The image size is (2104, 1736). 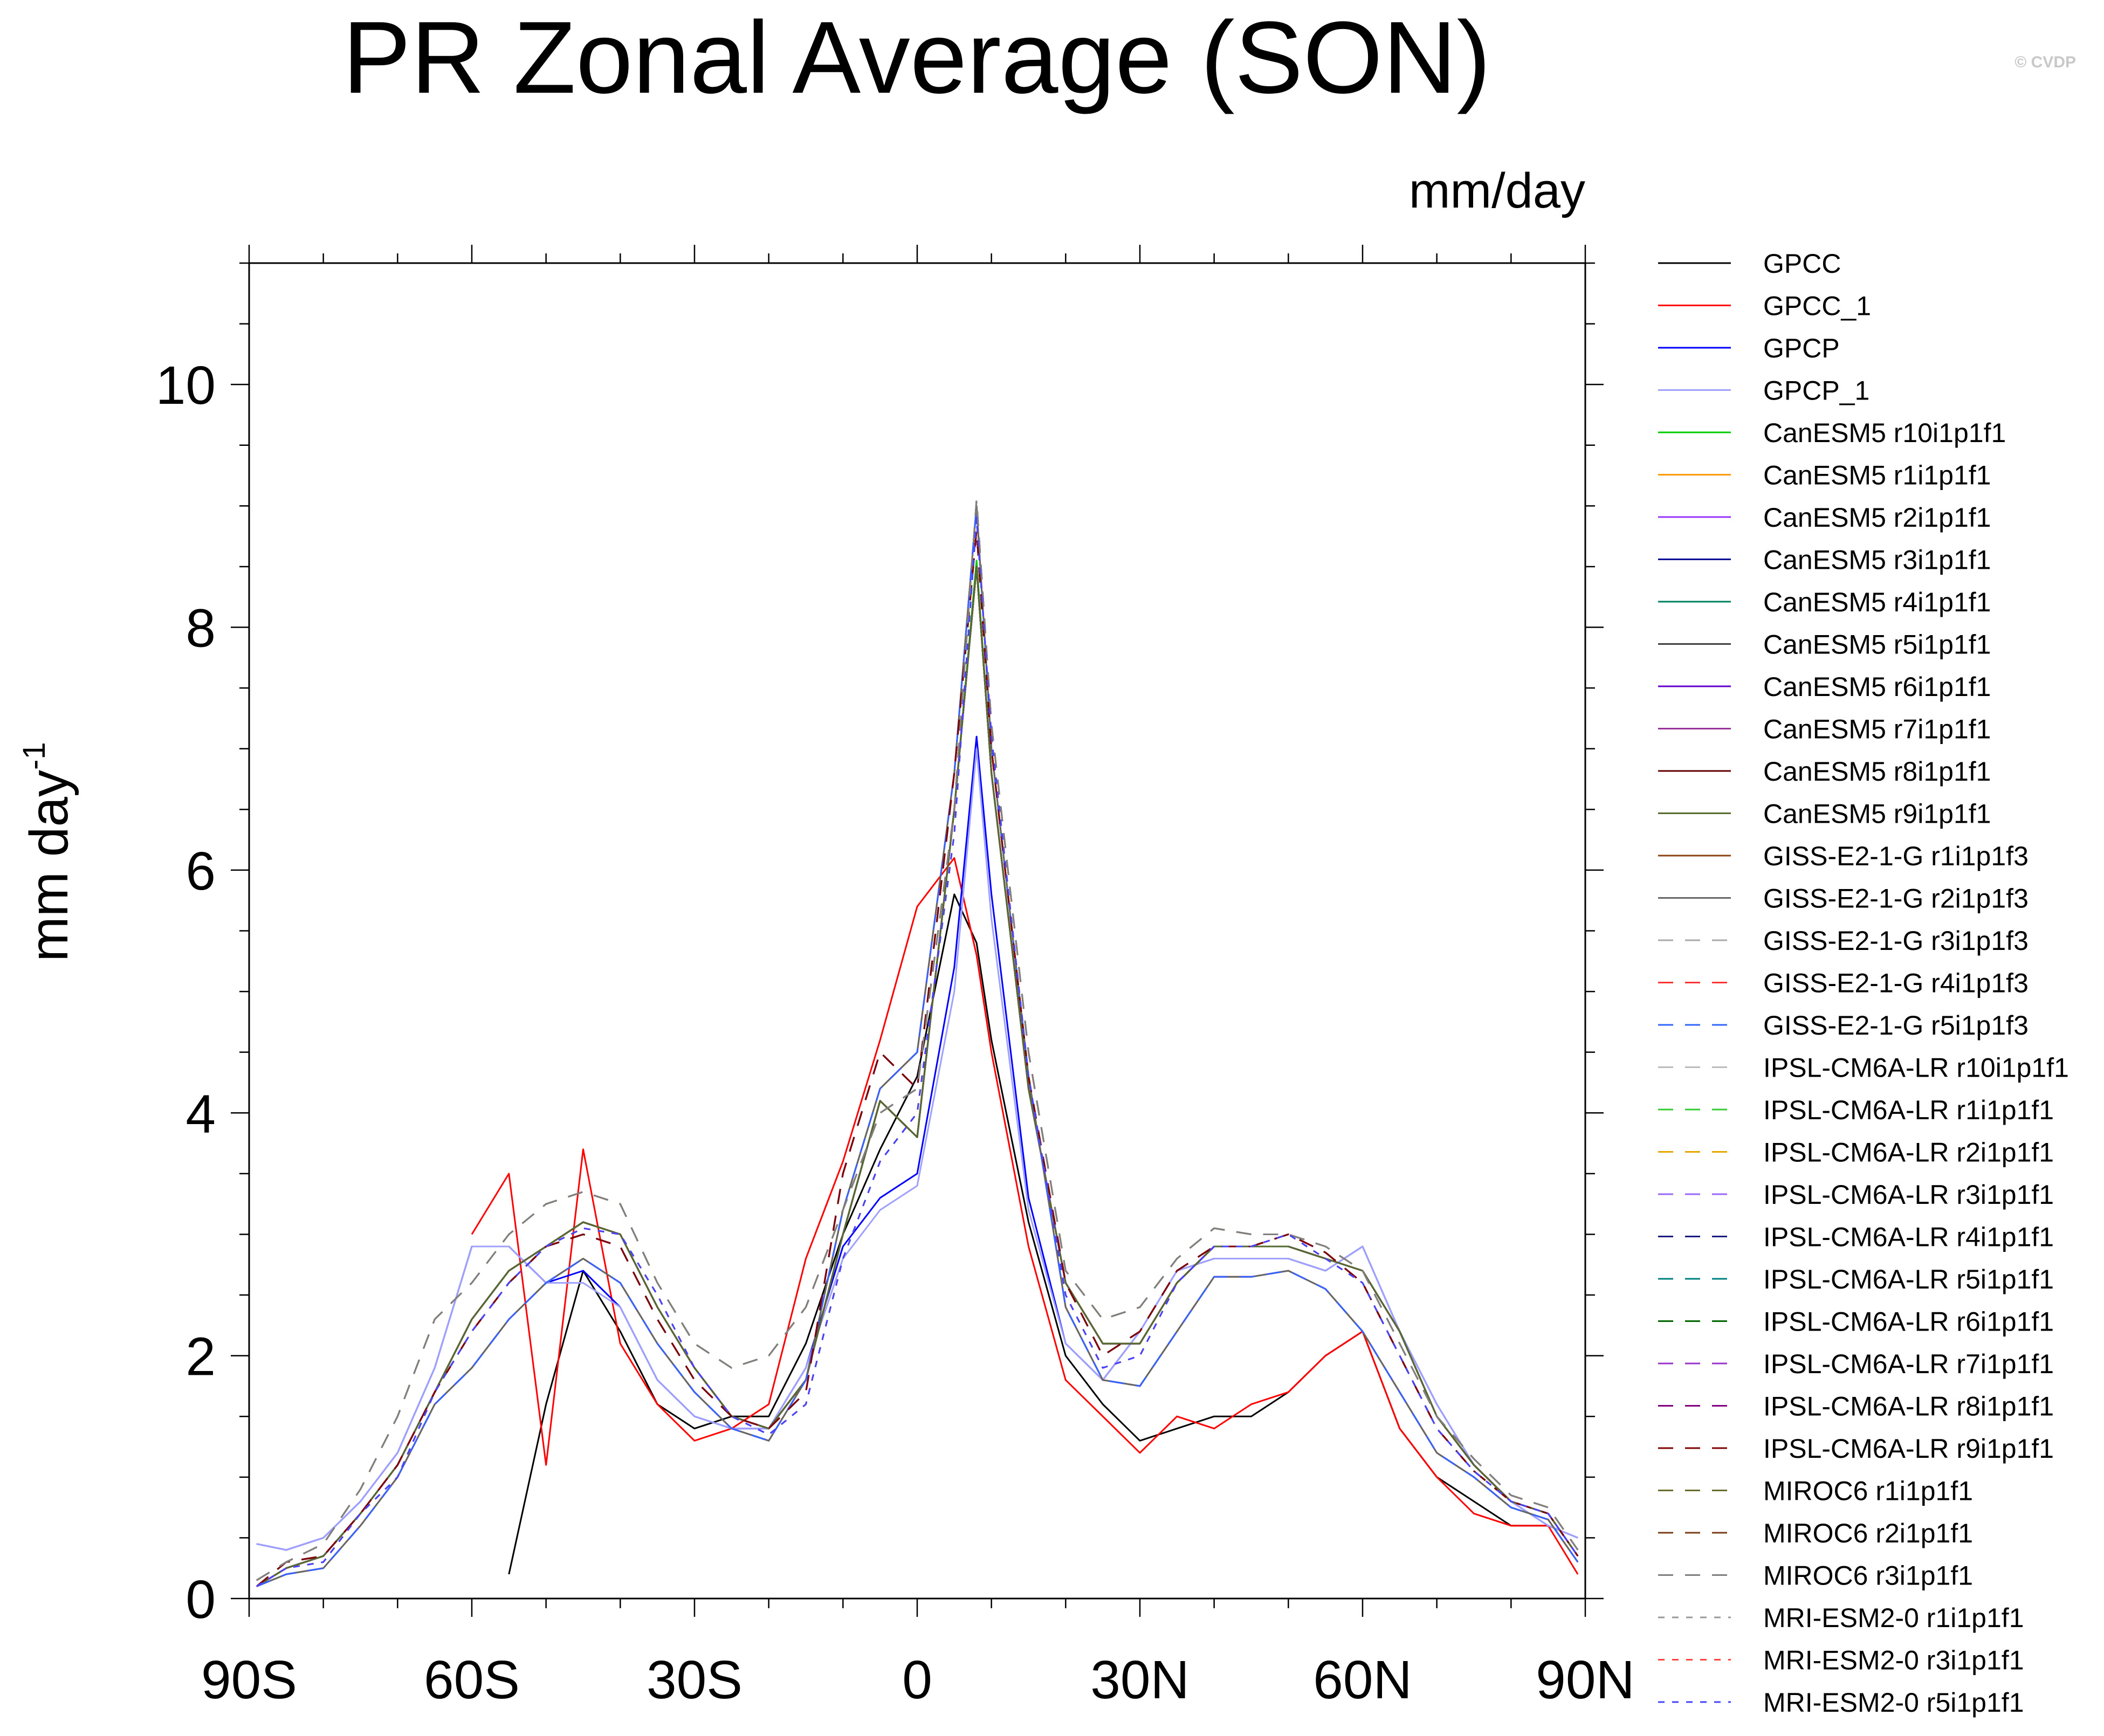 I want to click on legend-label: GISS-E2-1-G r1i1p1f3, so click(x=1896, y=856).